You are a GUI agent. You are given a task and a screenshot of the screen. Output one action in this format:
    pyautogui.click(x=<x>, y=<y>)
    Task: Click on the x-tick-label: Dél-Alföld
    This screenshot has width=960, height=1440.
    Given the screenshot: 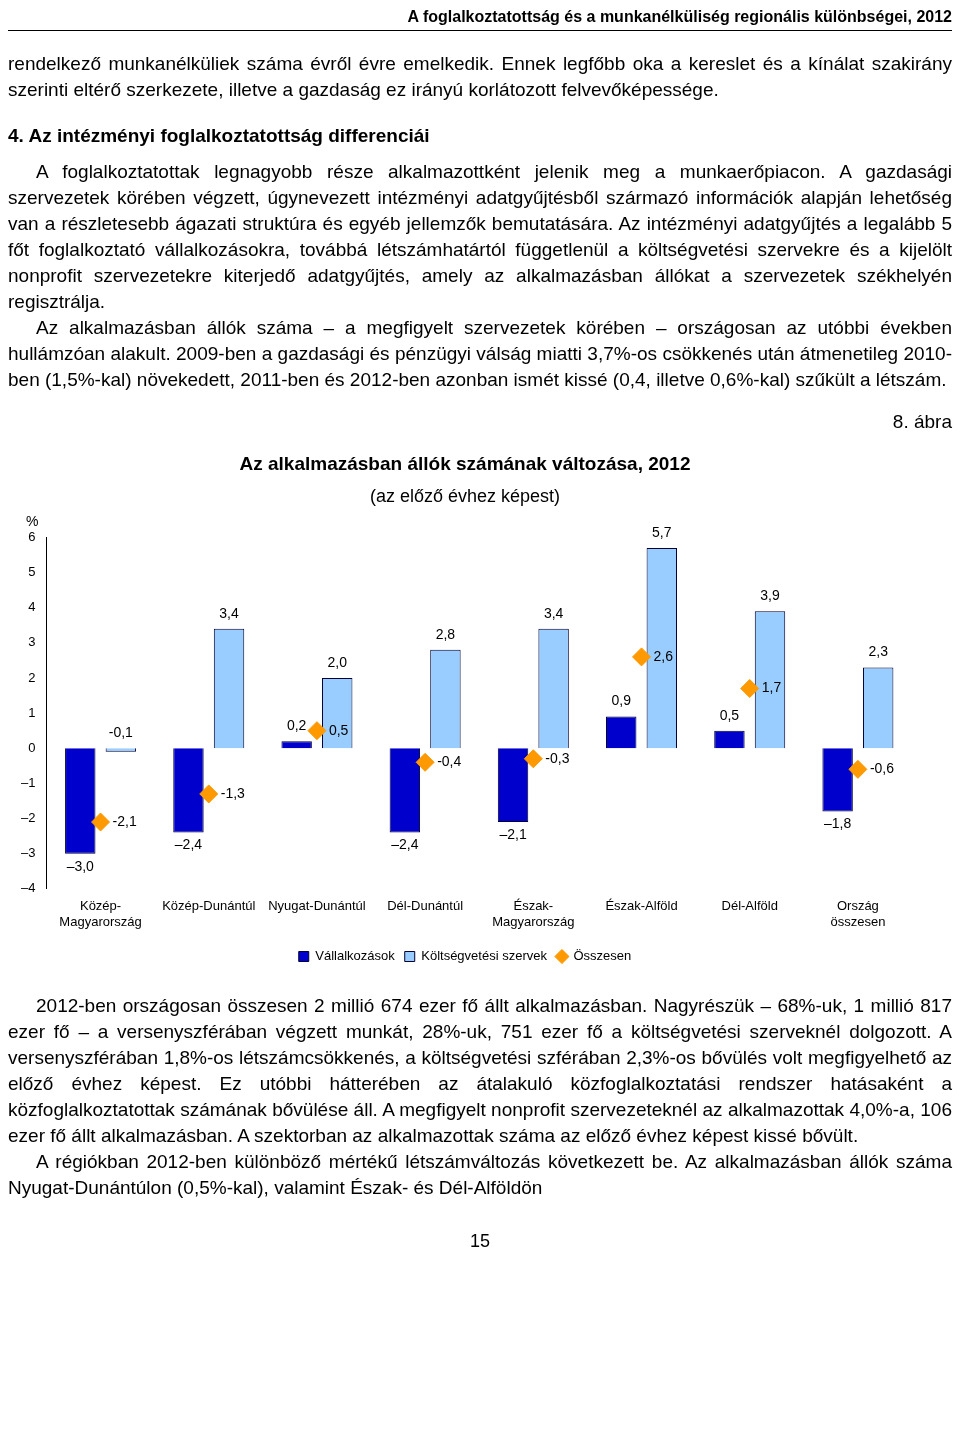 What is the action you would take?
    pyautogui.click(x=749, y=906)
    